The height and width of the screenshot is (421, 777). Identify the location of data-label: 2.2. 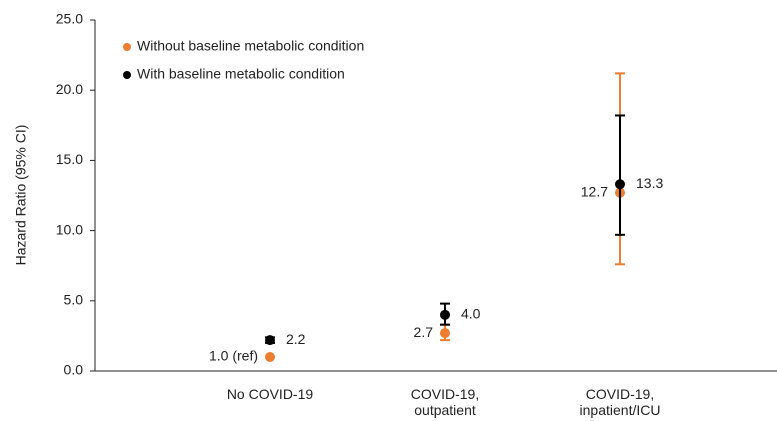
(296, 339).